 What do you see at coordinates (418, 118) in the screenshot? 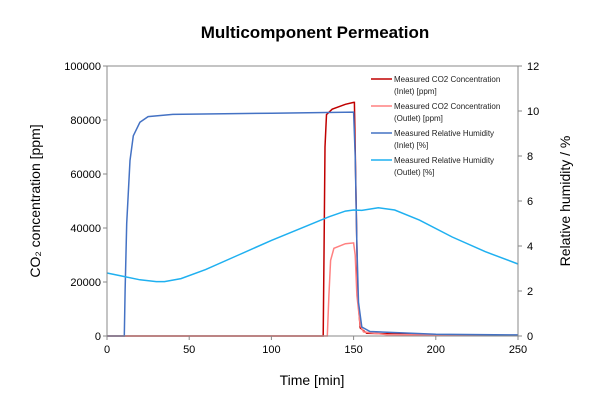
I see `legend-label-1: (Outlet) [ppm]` at bounding box center [418, 118].